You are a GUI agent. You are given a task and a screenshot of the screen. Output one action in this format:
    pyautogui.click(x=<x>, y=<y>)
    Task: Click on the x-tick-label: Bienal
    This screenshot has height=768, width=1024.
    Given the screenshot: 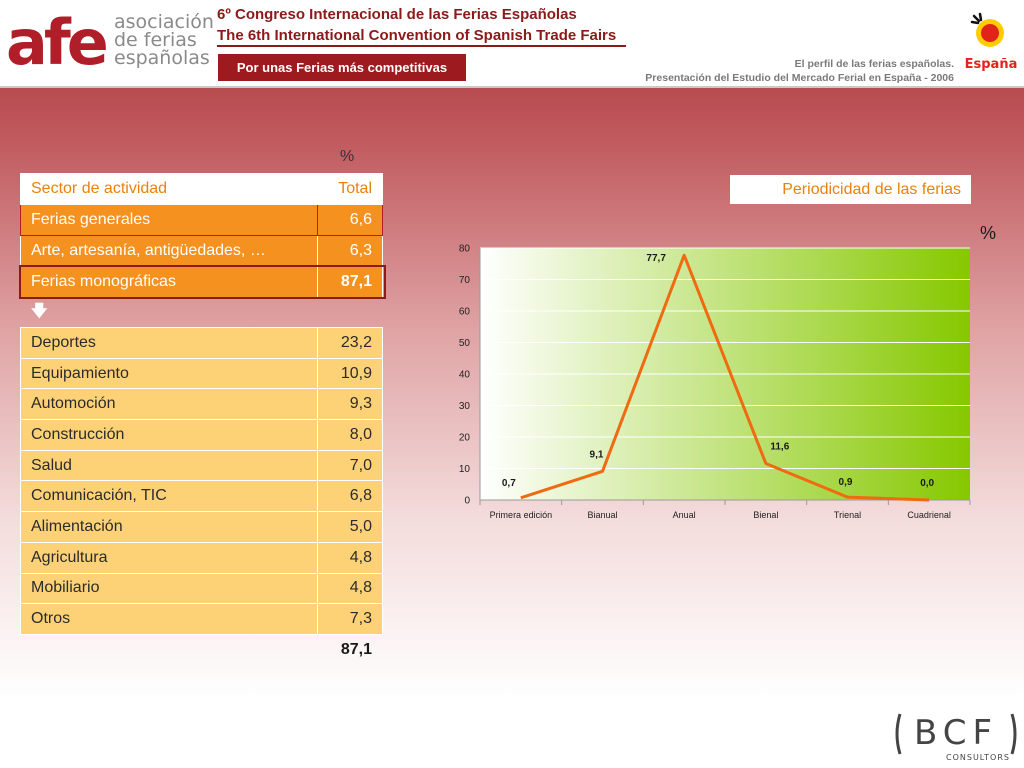 What is the action you would take?
    pyautogui.click(x=765, y=515)
    